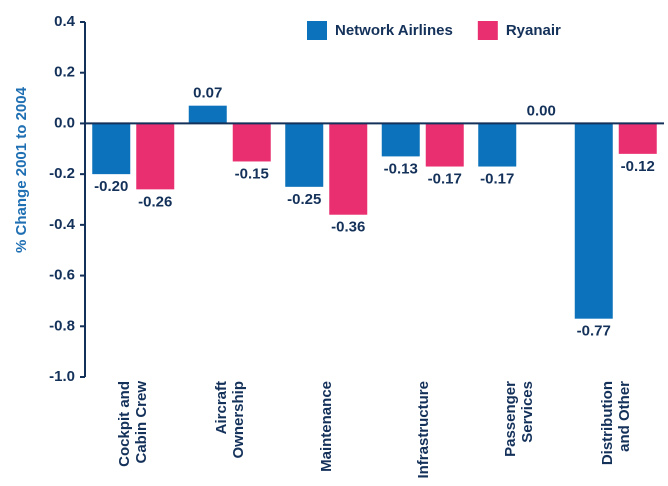 The image size is (668, 486). Describe the element at coordinates (304, 199) in the screenshot. I see `data-label: -0.25` at that location.